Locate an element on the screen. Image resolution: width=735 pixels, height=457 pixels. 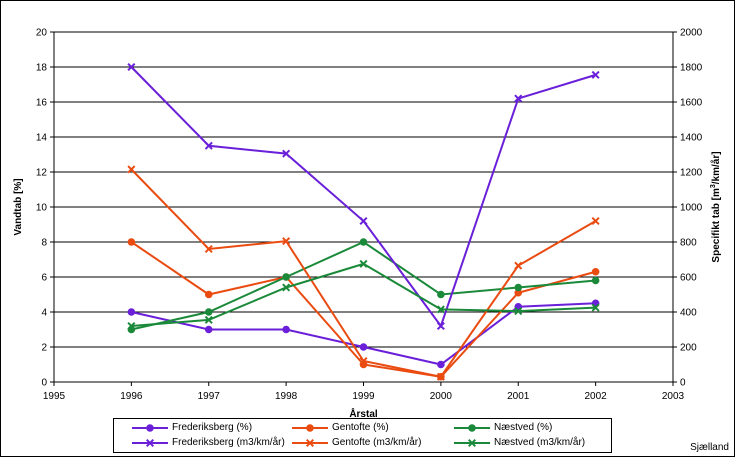
x-tick-label: 1998 is located at coordinates (286, 396).